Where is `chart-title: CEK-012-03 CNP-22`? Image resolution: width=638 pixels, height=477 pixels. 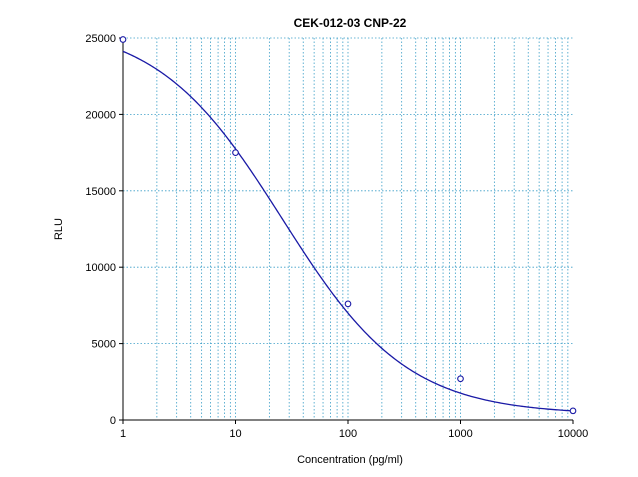 chart-title: CEK-012-03 CNP-22 is located at coordinates (350, 23).